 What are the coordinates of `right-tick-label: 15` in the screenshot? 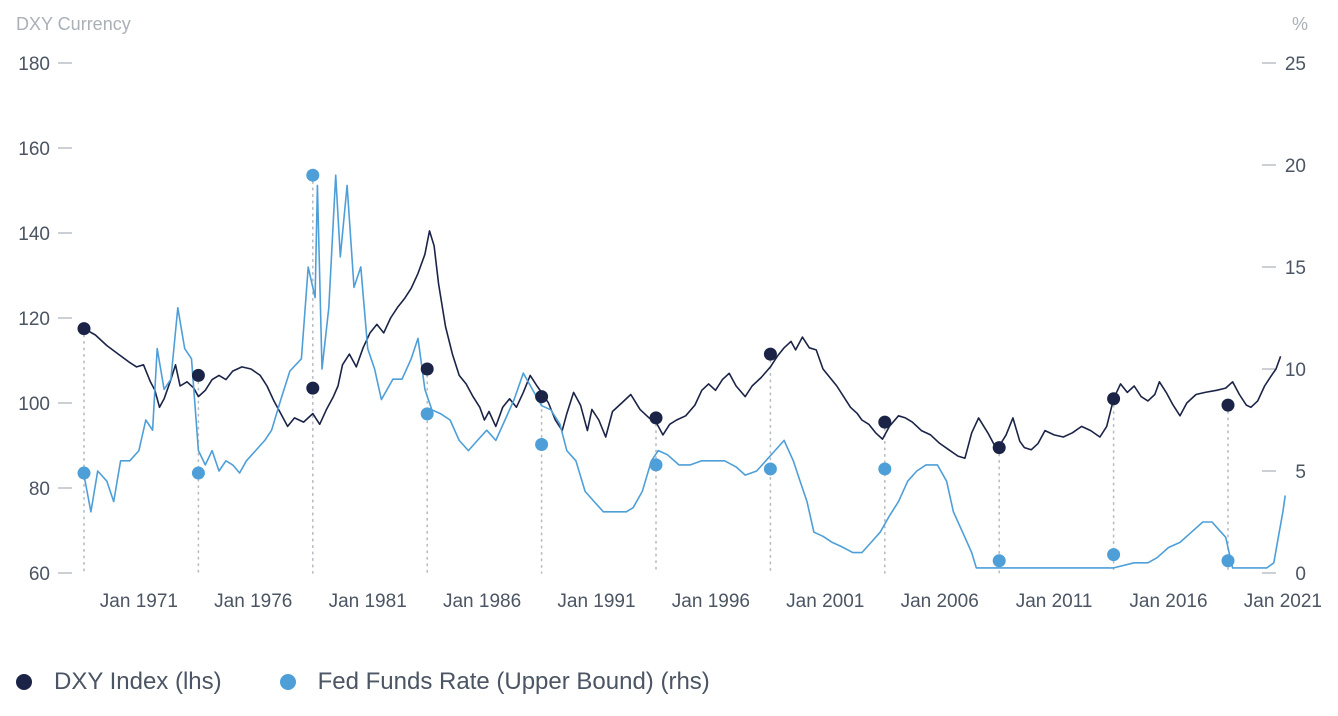 It's located at (1295, 268).